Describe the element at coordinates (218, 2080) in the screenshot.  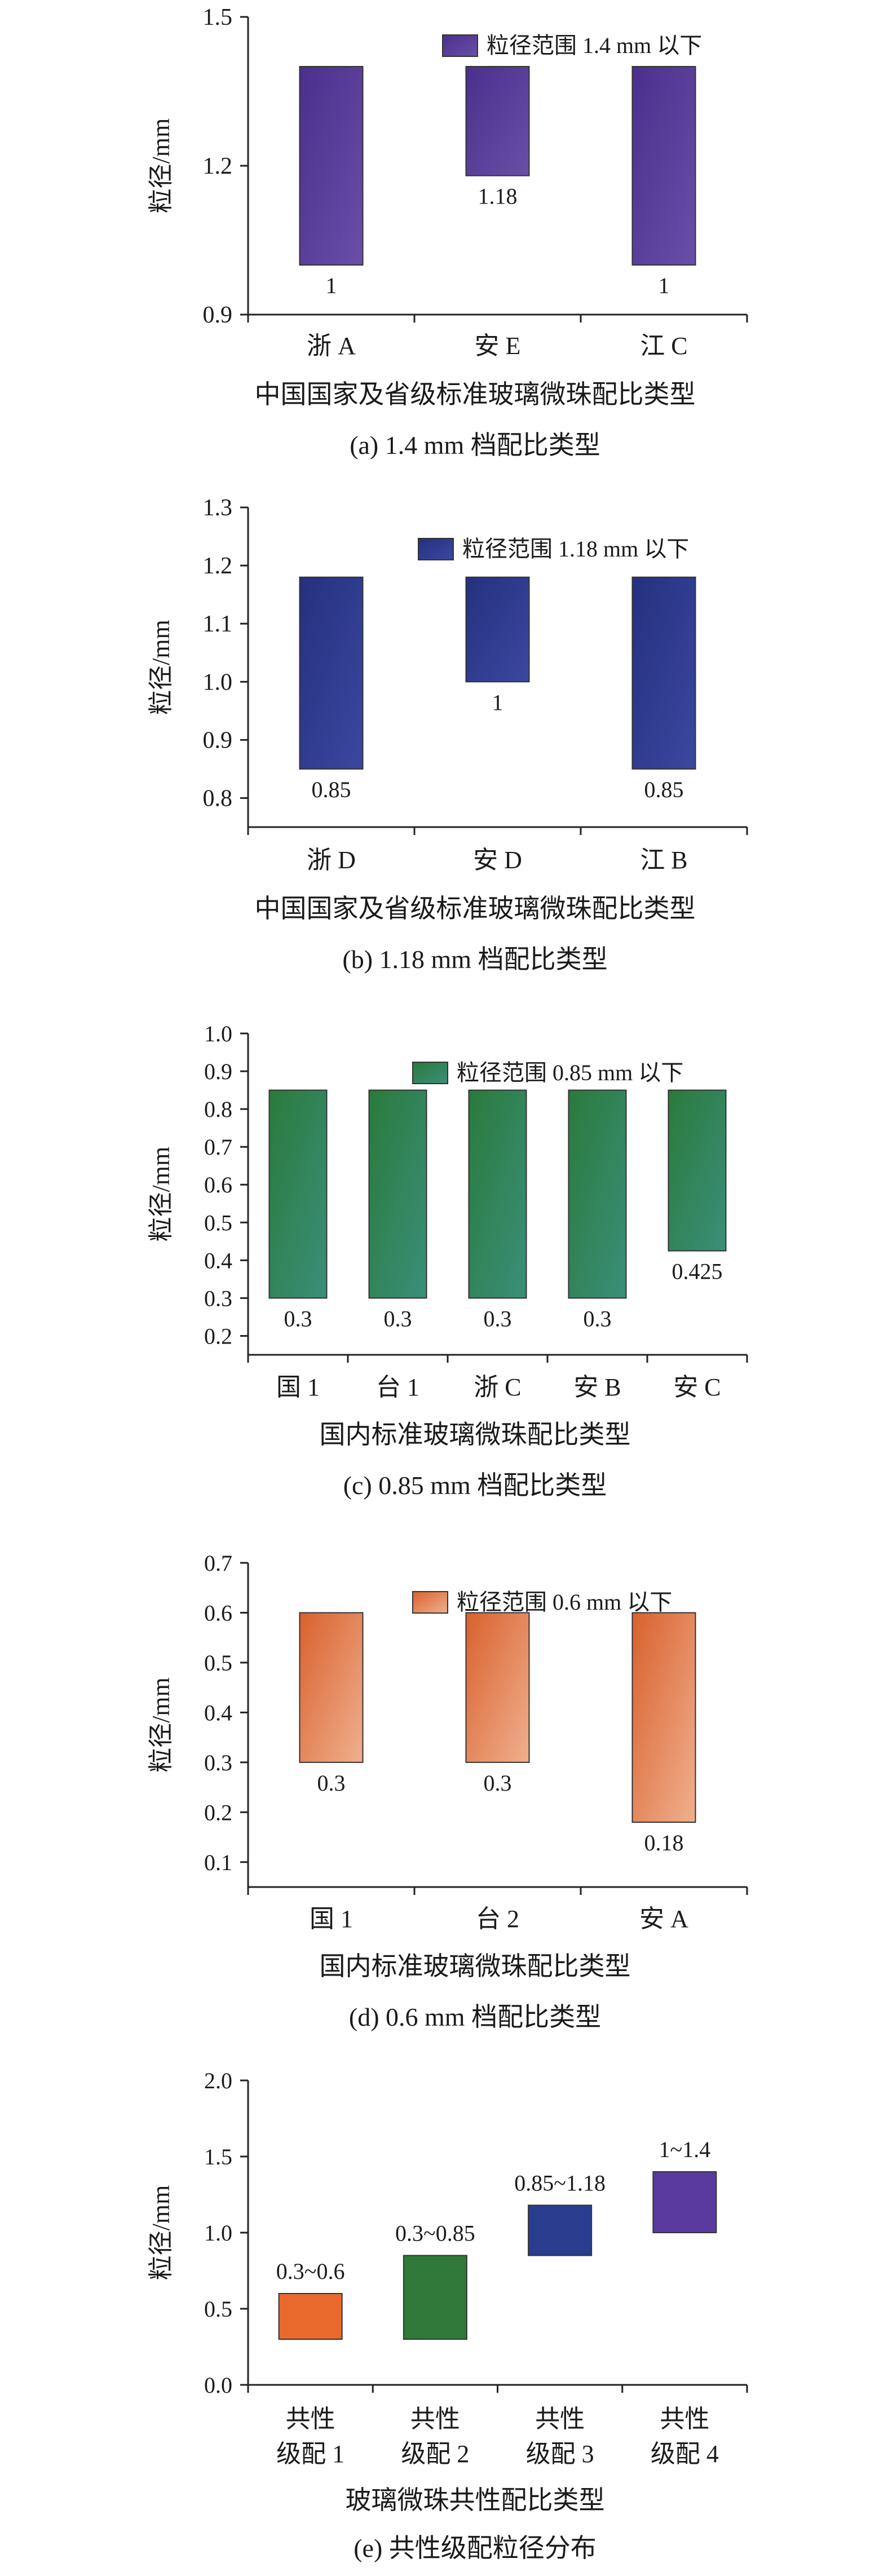
I see `y-tick-label: 2.0` at that location.